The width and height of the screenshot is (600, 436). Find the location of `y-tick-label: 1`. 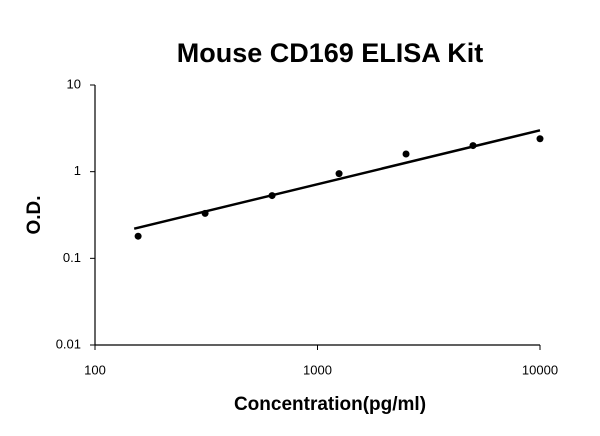

y-tick-label: 1 is located at coordinates (77, 170).